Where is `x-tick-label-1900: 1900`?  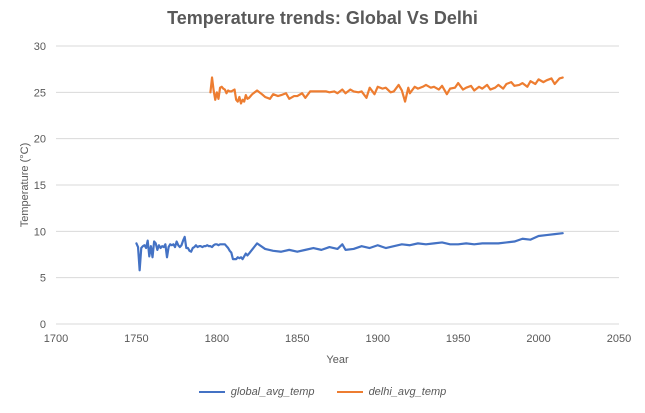 x-tick-label-1900: 1900 is located at coordinates (377, 339).